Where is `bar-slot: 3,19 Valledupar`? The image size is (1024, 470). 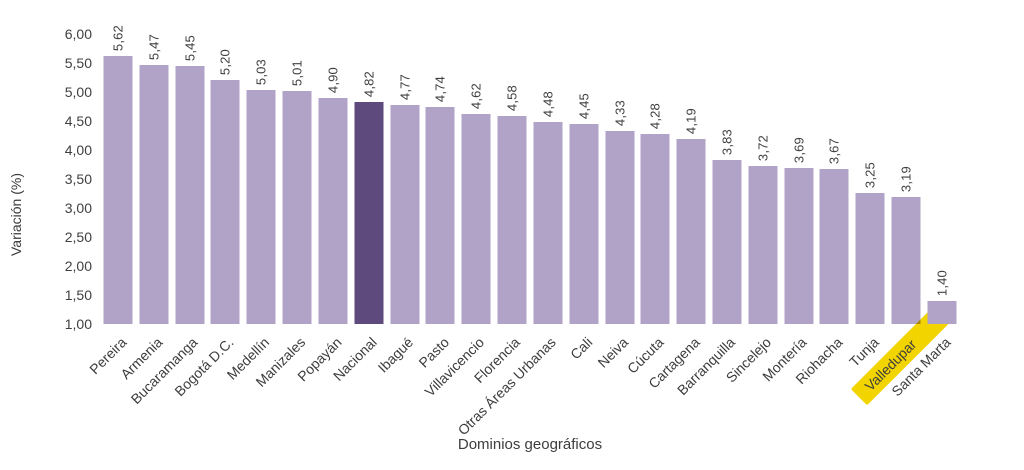 bar-slot: 3,19 Valledupar is located at coordinates (903, 220).